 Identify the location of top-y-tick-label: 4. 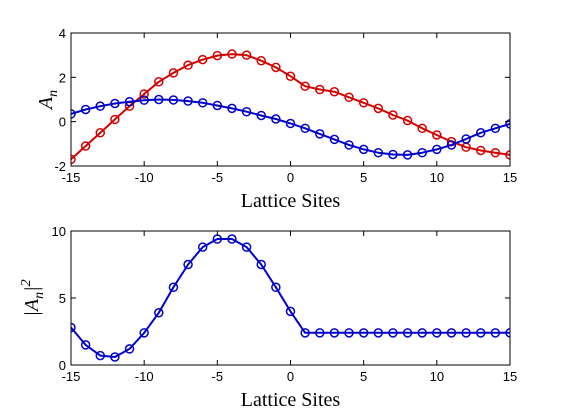
(62, 33).